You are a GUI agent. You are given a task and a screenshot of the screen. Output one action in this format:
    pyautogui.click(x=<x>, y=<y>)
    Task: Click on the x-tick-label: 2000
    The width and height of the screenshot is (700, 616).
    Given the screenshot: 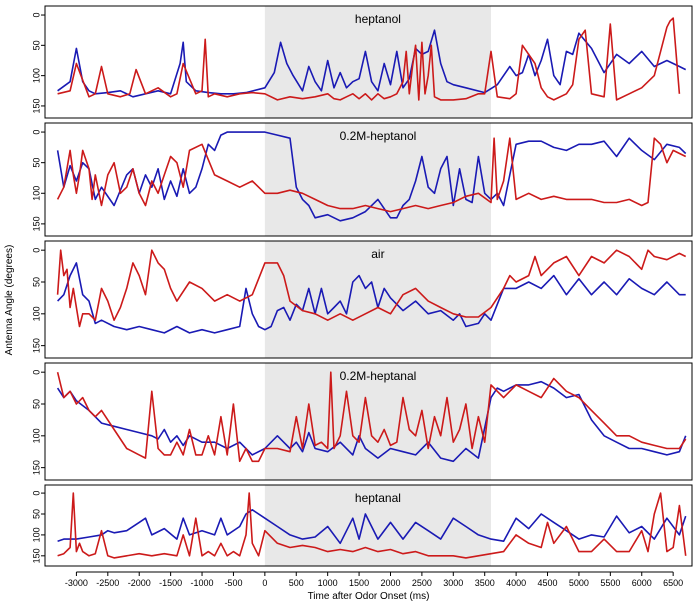 What is the action you would take?
    pyautogui.click(x=390, y=583)
    